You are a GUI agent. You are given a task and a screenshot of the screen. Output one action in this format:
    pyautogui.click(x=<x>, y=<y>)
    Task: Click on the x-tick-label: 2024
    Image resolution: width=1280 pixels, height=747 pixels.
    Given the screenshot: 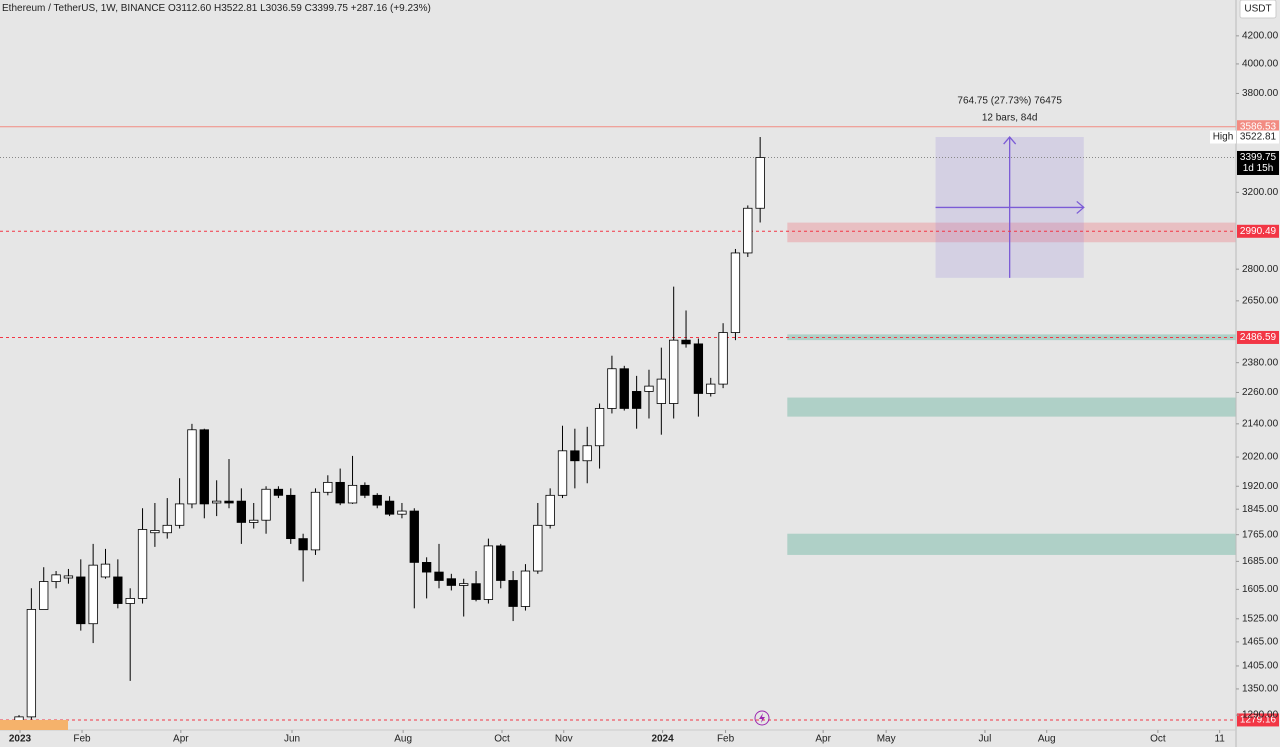 What is the action you would take?
    pyautogui.click(x=662, y=739)
    